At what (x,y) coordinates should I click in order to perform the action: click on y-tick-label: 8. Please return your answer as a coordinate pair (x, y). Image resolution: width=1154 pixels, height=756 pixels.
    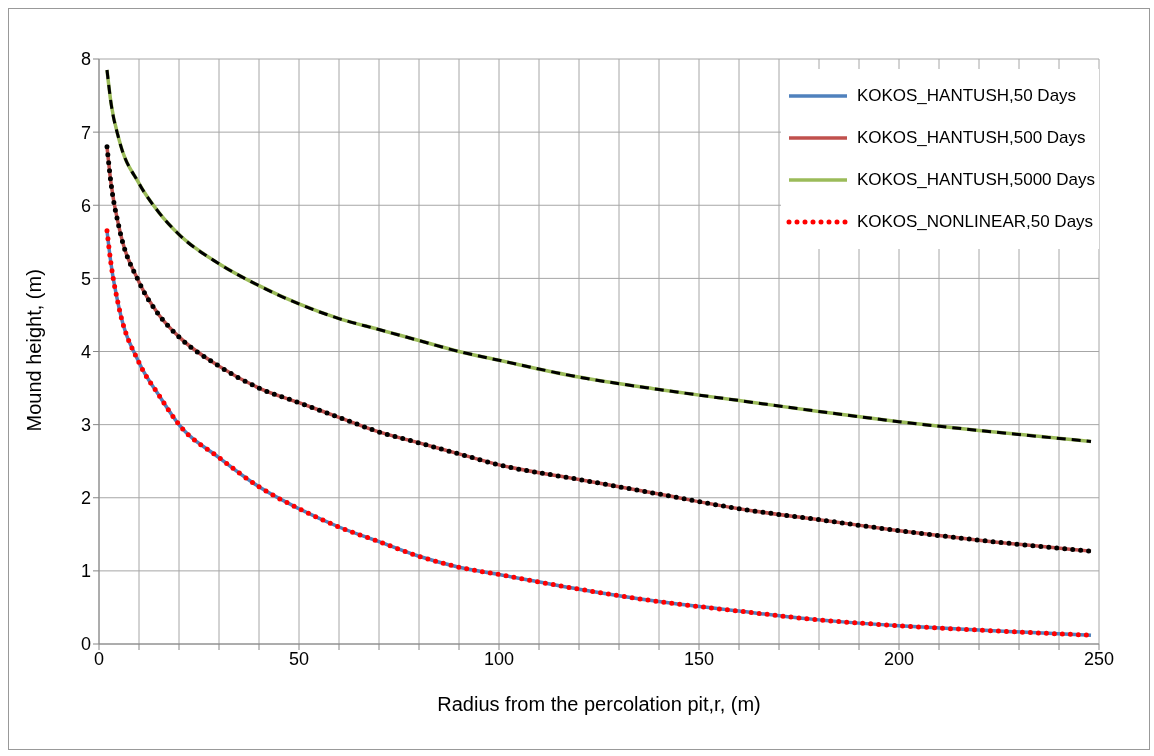
    Looking at the image, I should click on (85, 59).